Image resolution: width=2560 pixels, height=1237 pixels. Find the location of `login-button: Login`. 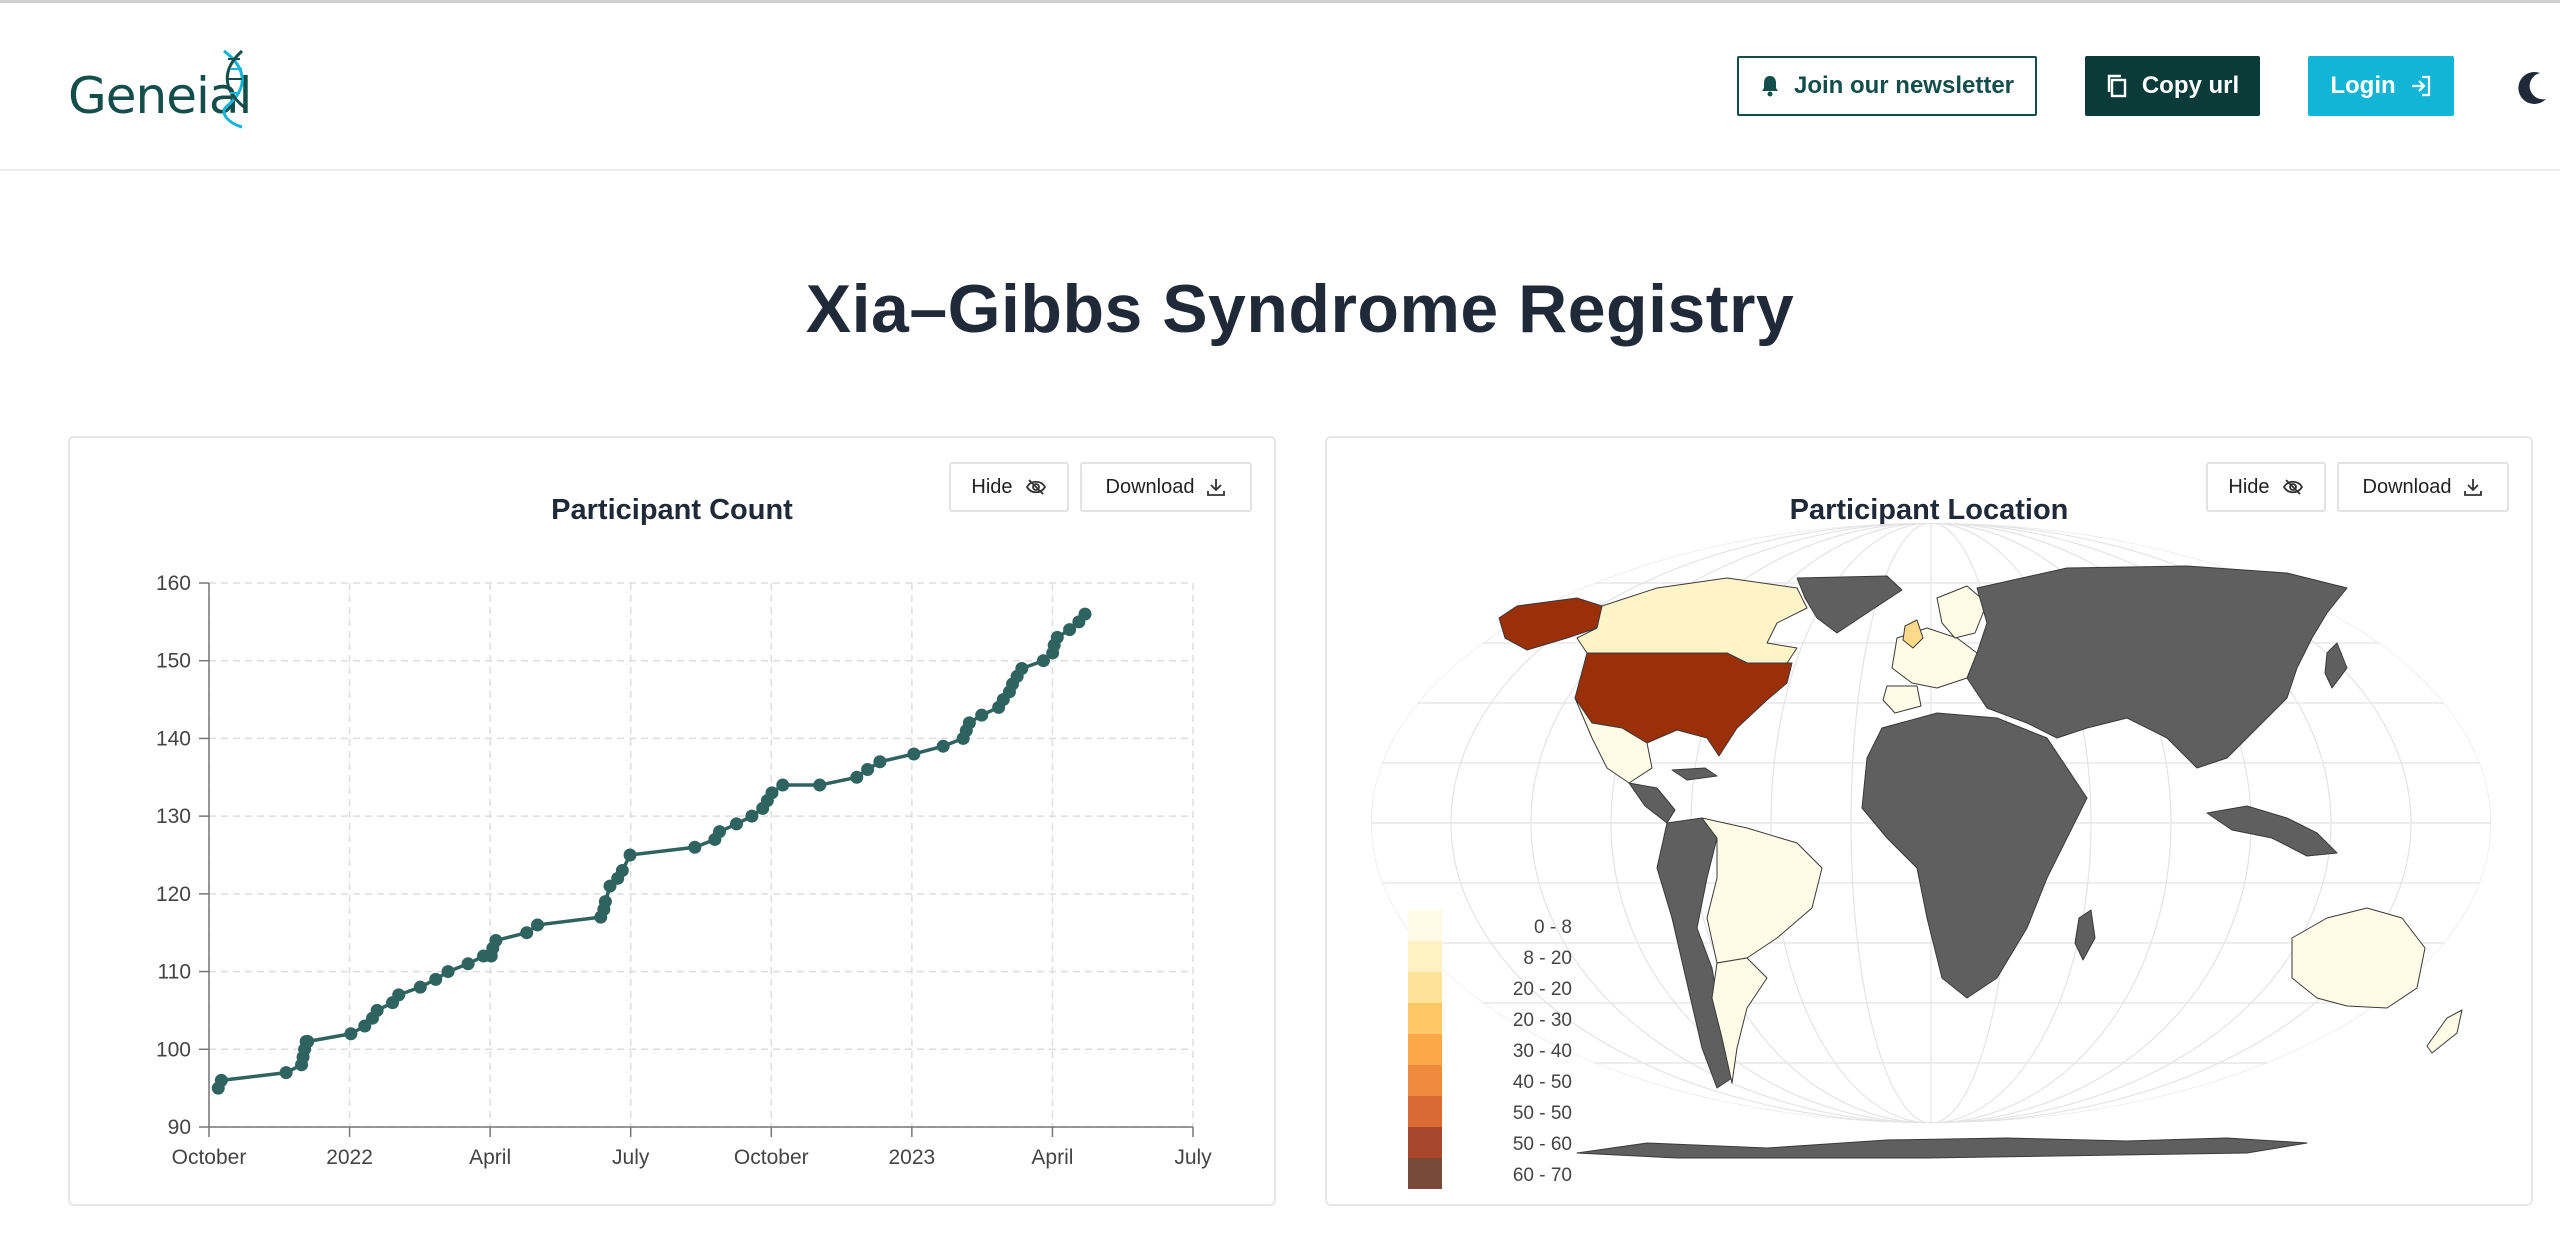

login-button: Login is located at coordinates (2381, 86).